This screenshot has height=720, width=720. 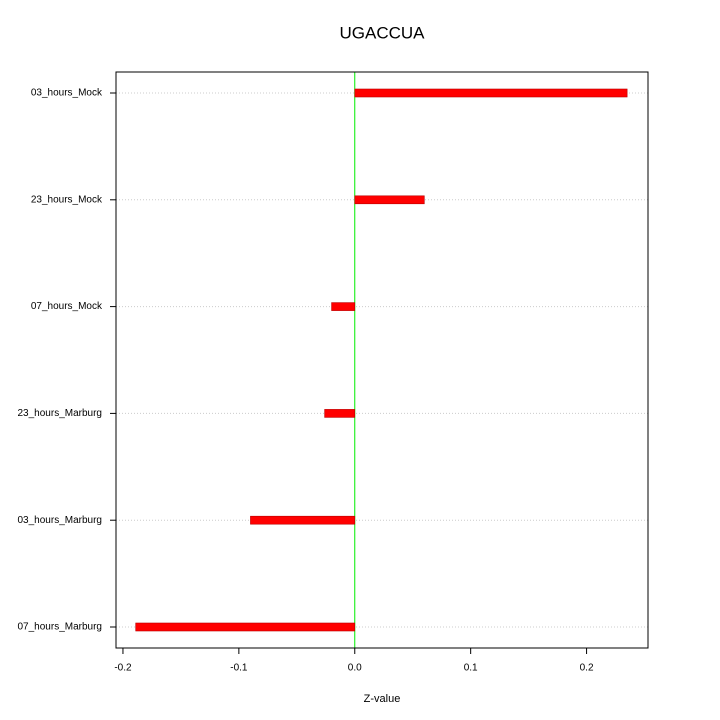 What do you see at coordinates (239, 668) in the screenshot?
I see `x-tick-label: -0.1` at bounding box center [239, 668].